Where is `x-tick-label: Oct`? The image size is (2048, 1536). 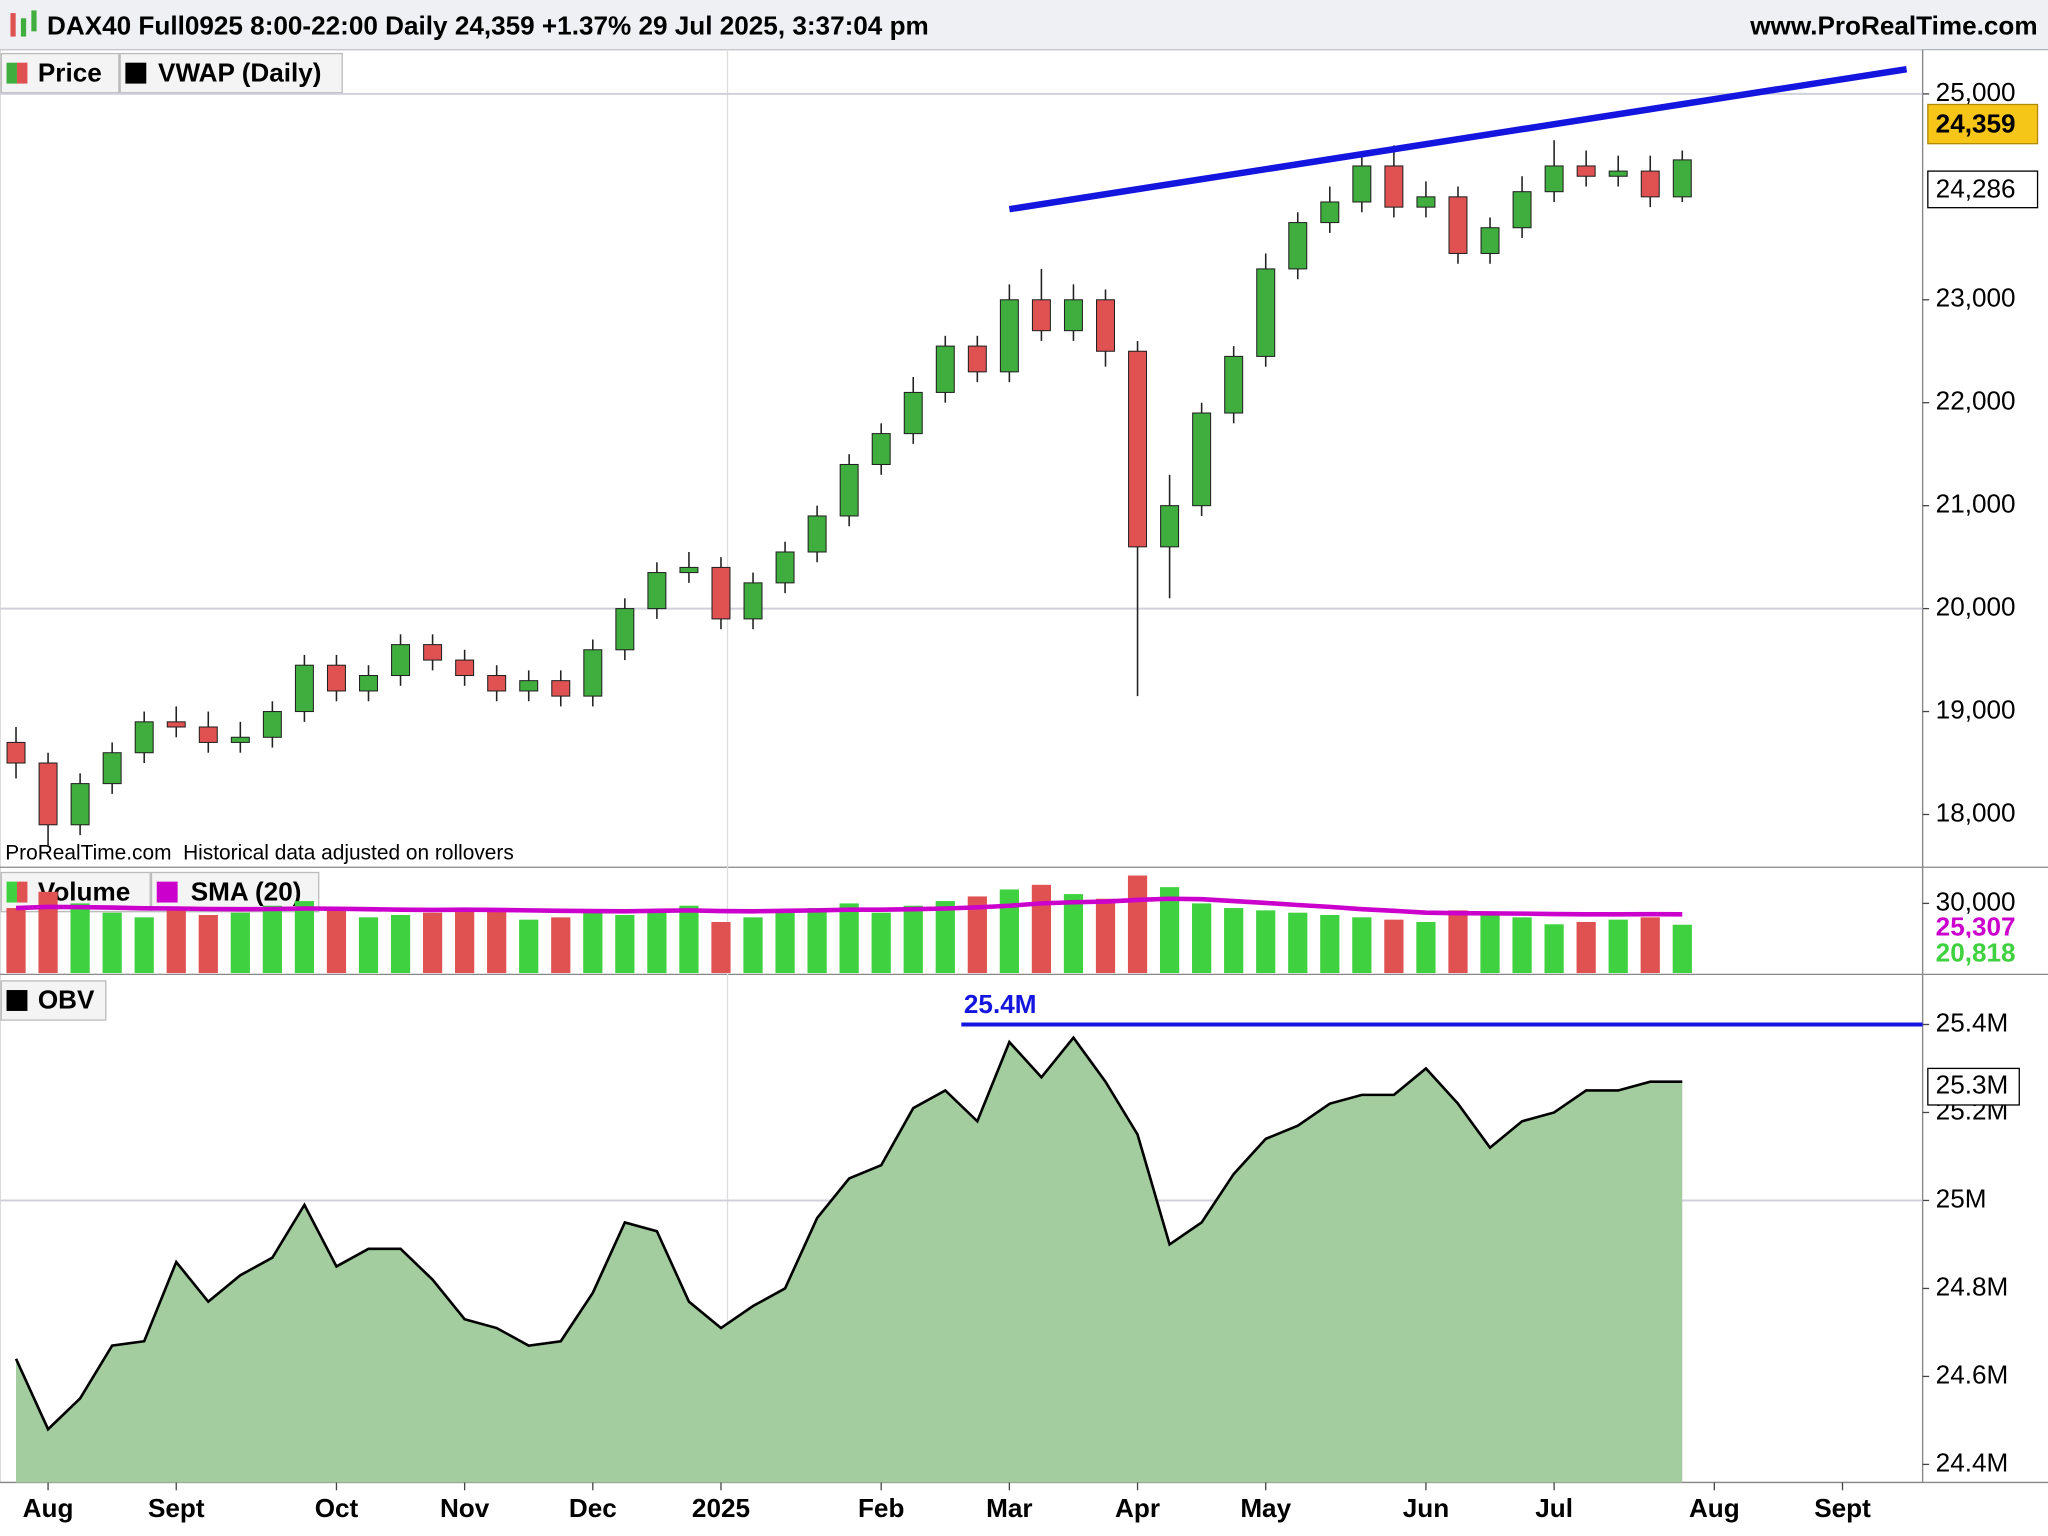 x-tick-label: Oct is located at coordinates (337, 1508).